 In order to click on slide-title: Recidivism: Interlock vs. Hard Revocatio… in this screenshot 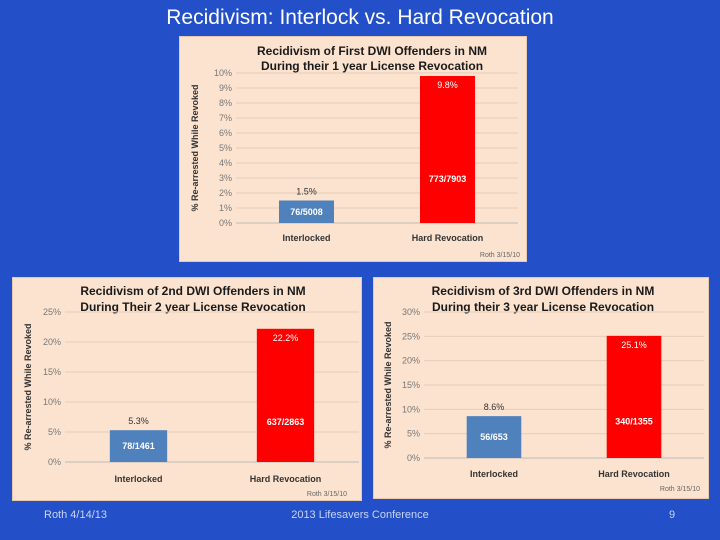, I will do `click(360, 17)`.